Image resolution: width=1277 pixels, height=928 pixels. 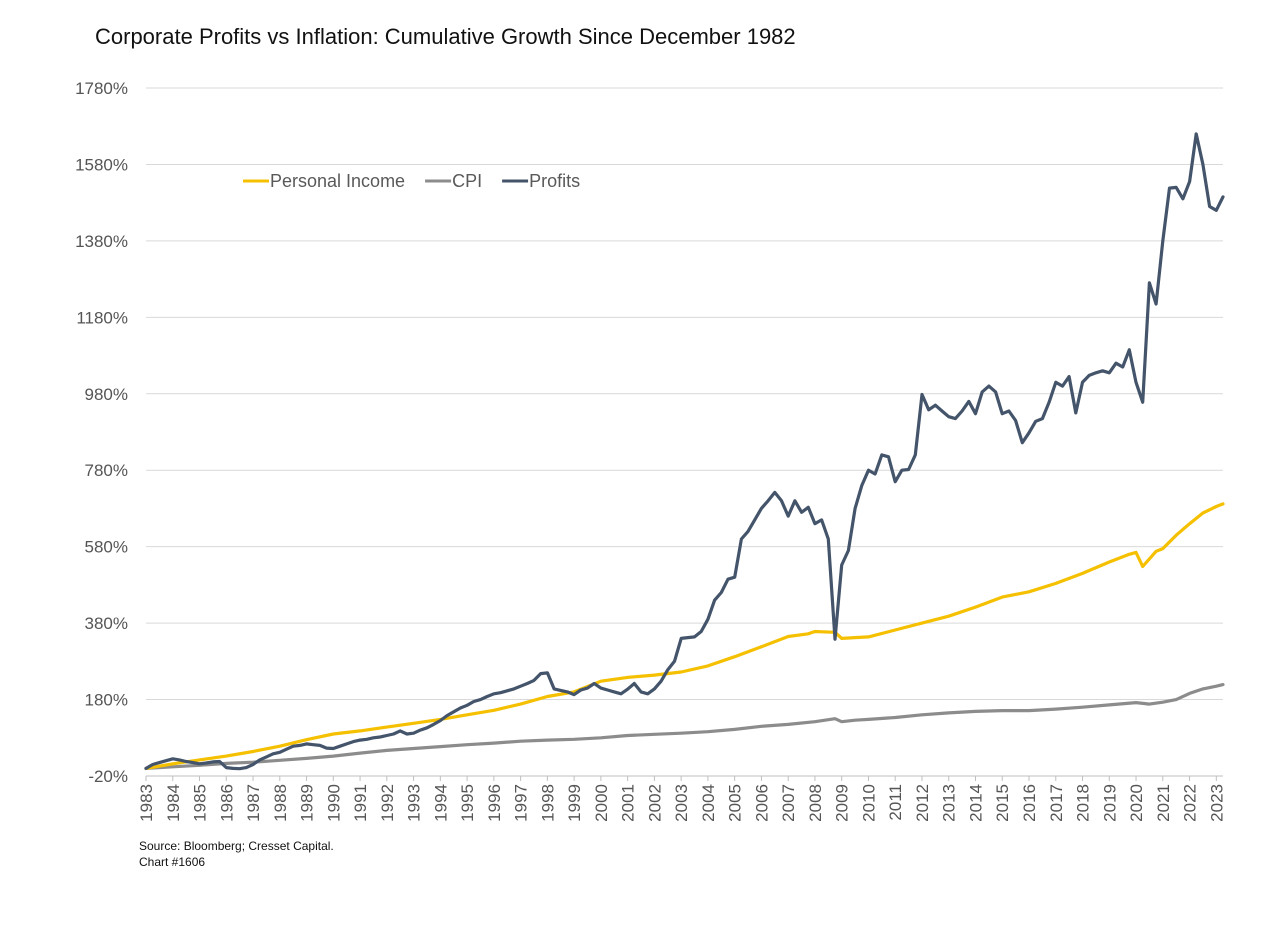 What do you see at coordinates (1136, 803) in the screenshot?
I see `x-tick-label: 2020` at bounding box center [1136, 803].